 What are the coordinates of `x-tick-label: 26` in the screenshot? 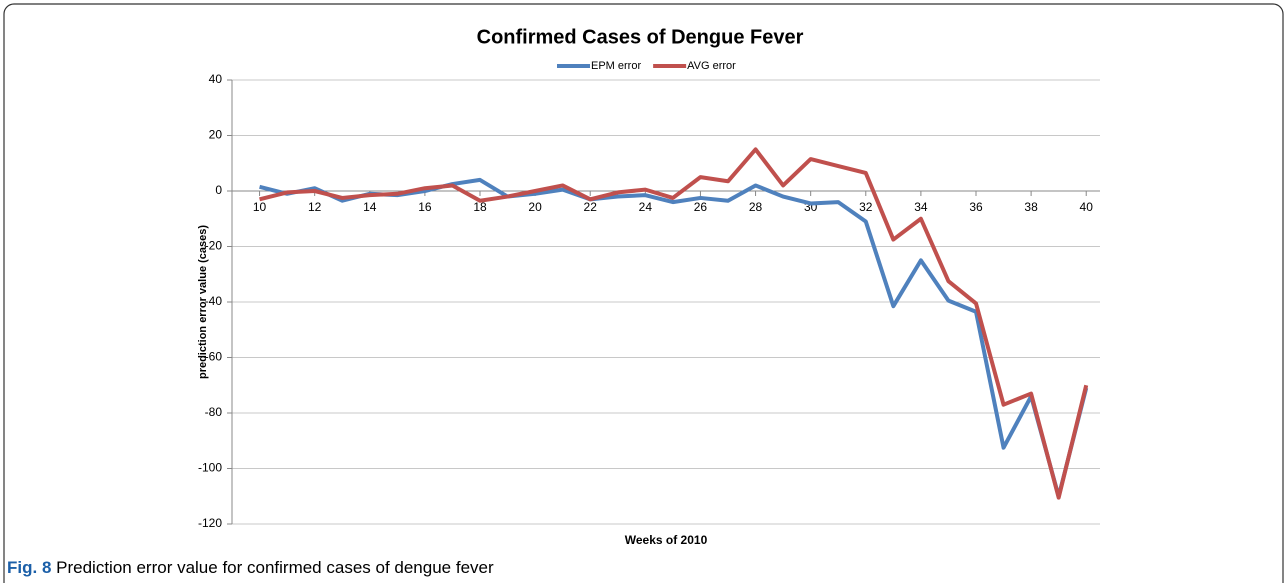 It's located at (701, 207).